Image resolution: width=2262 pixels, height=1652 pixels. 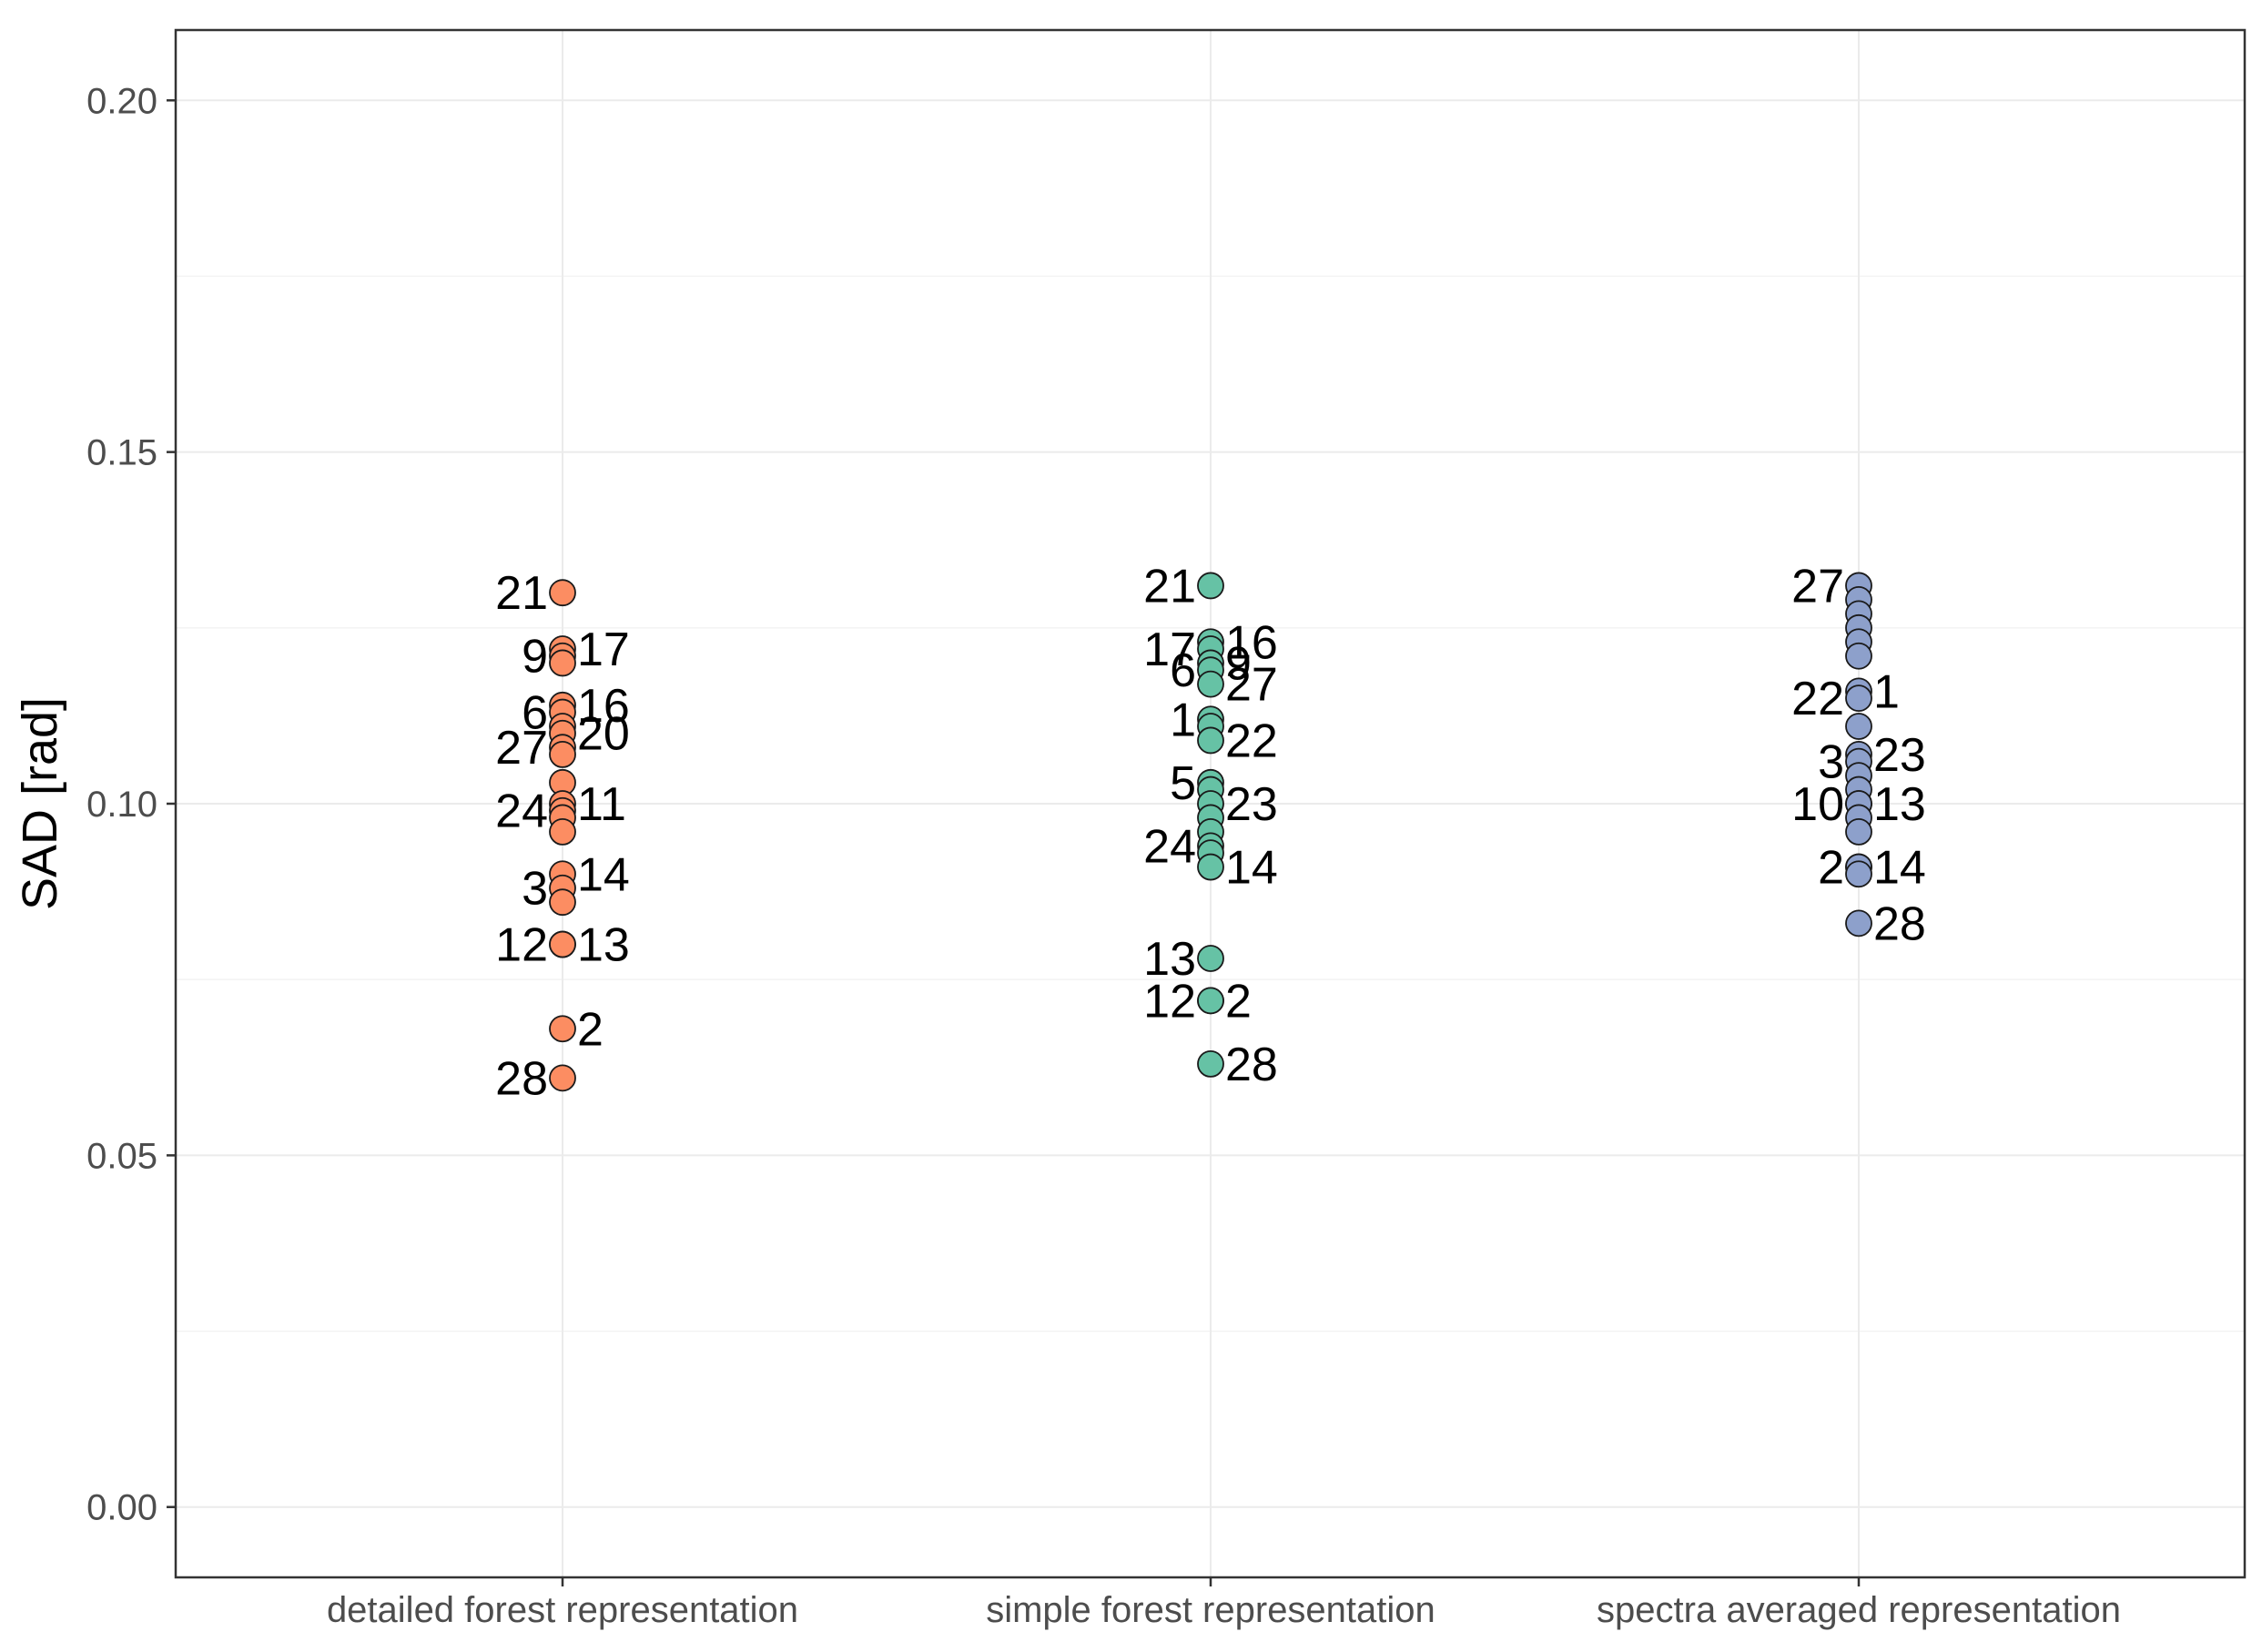 I want to click on point-label: 11, so click(x=601, y=805).